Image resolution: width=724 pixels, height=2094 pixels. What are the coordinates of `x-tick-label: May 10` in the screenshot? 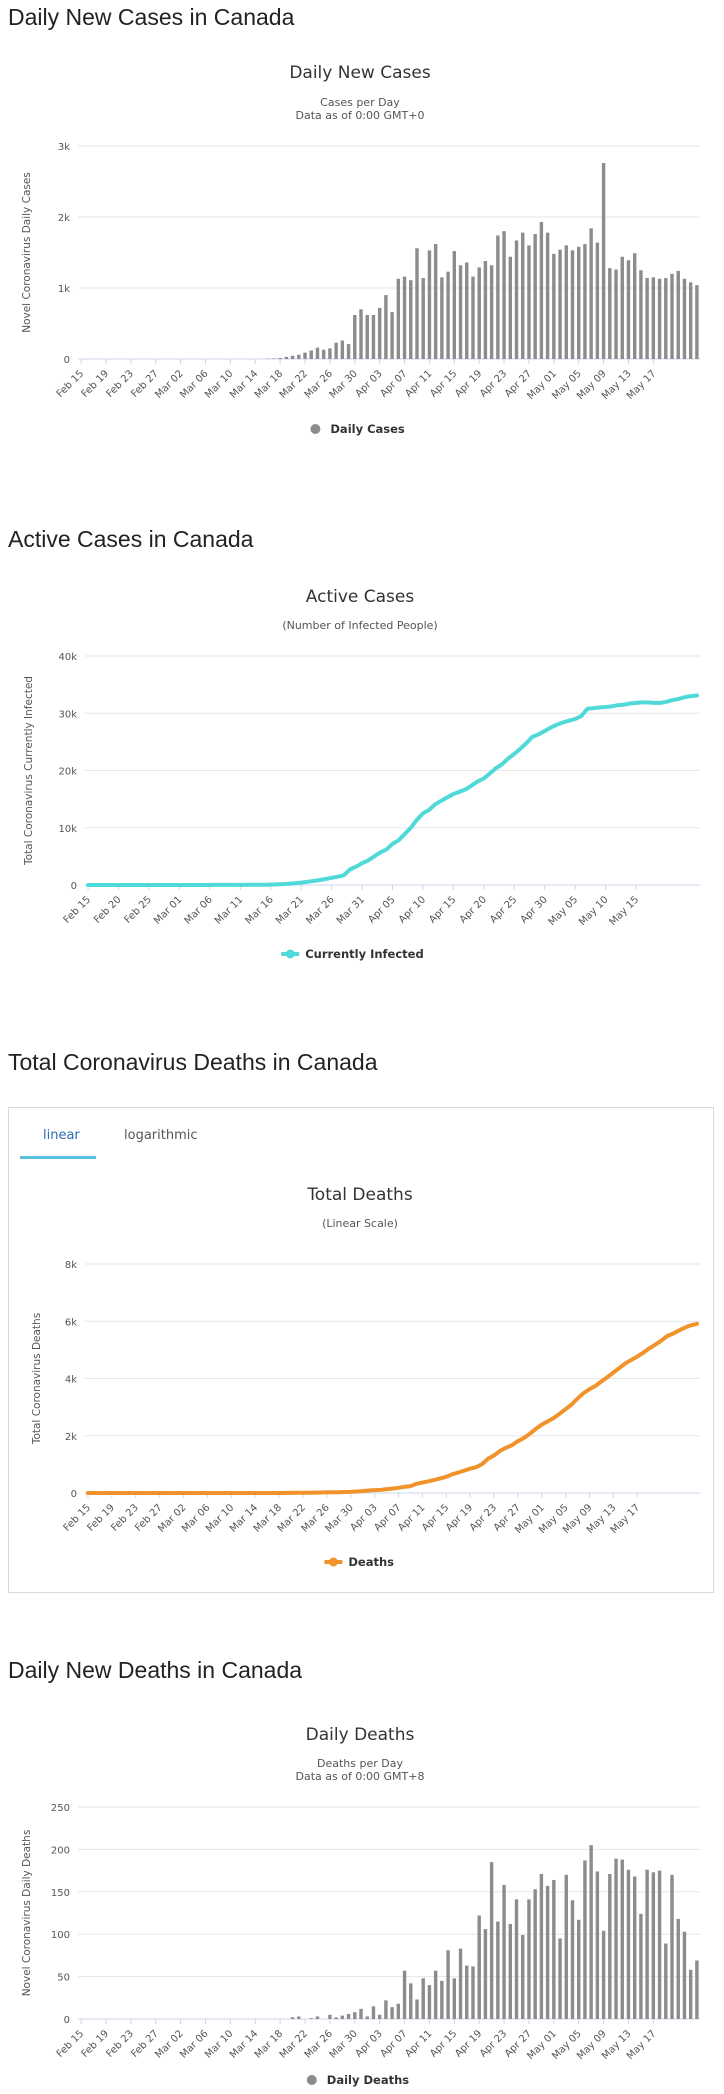 It's located at (594, 911).